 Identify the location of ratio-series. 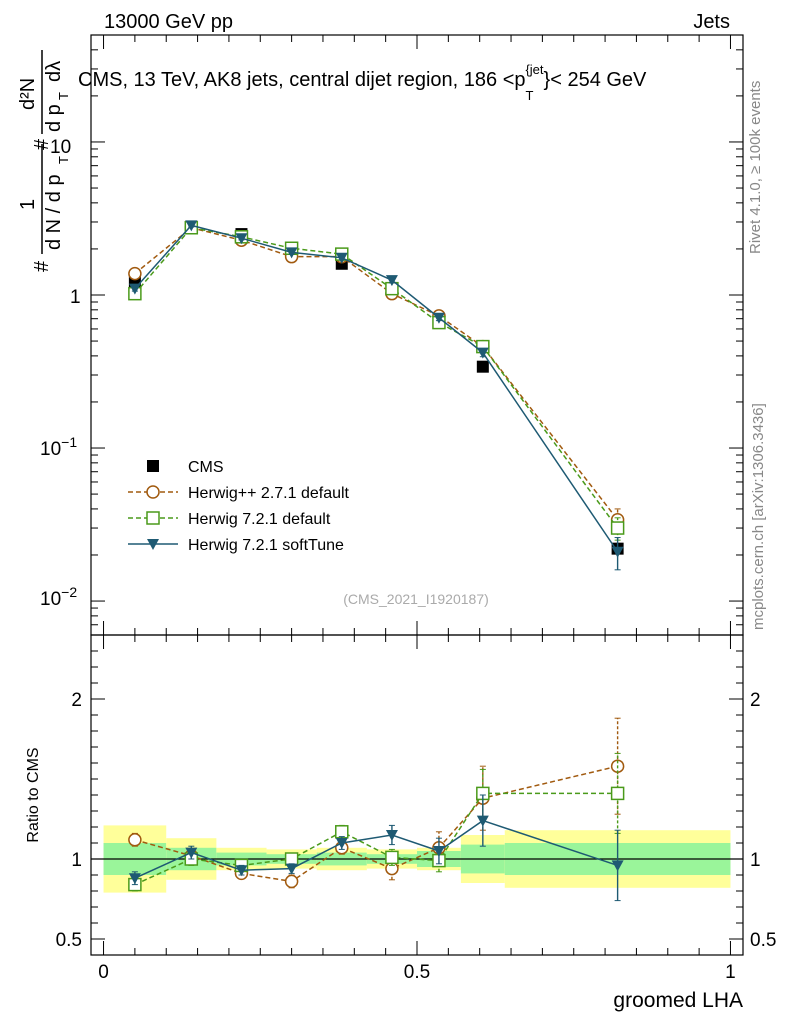
(376, 809).